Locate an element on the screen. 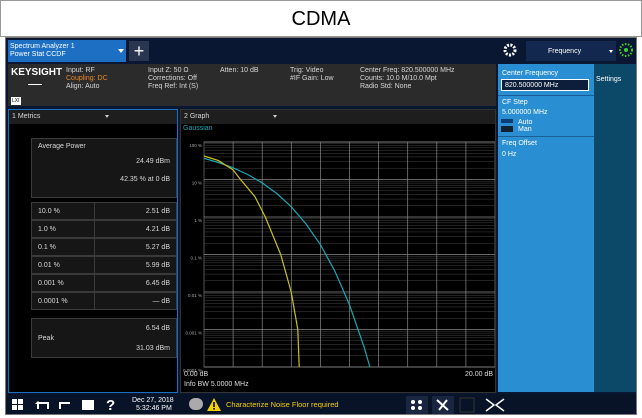  info-text: Corrections: Off is located at coordinates (172, 78).